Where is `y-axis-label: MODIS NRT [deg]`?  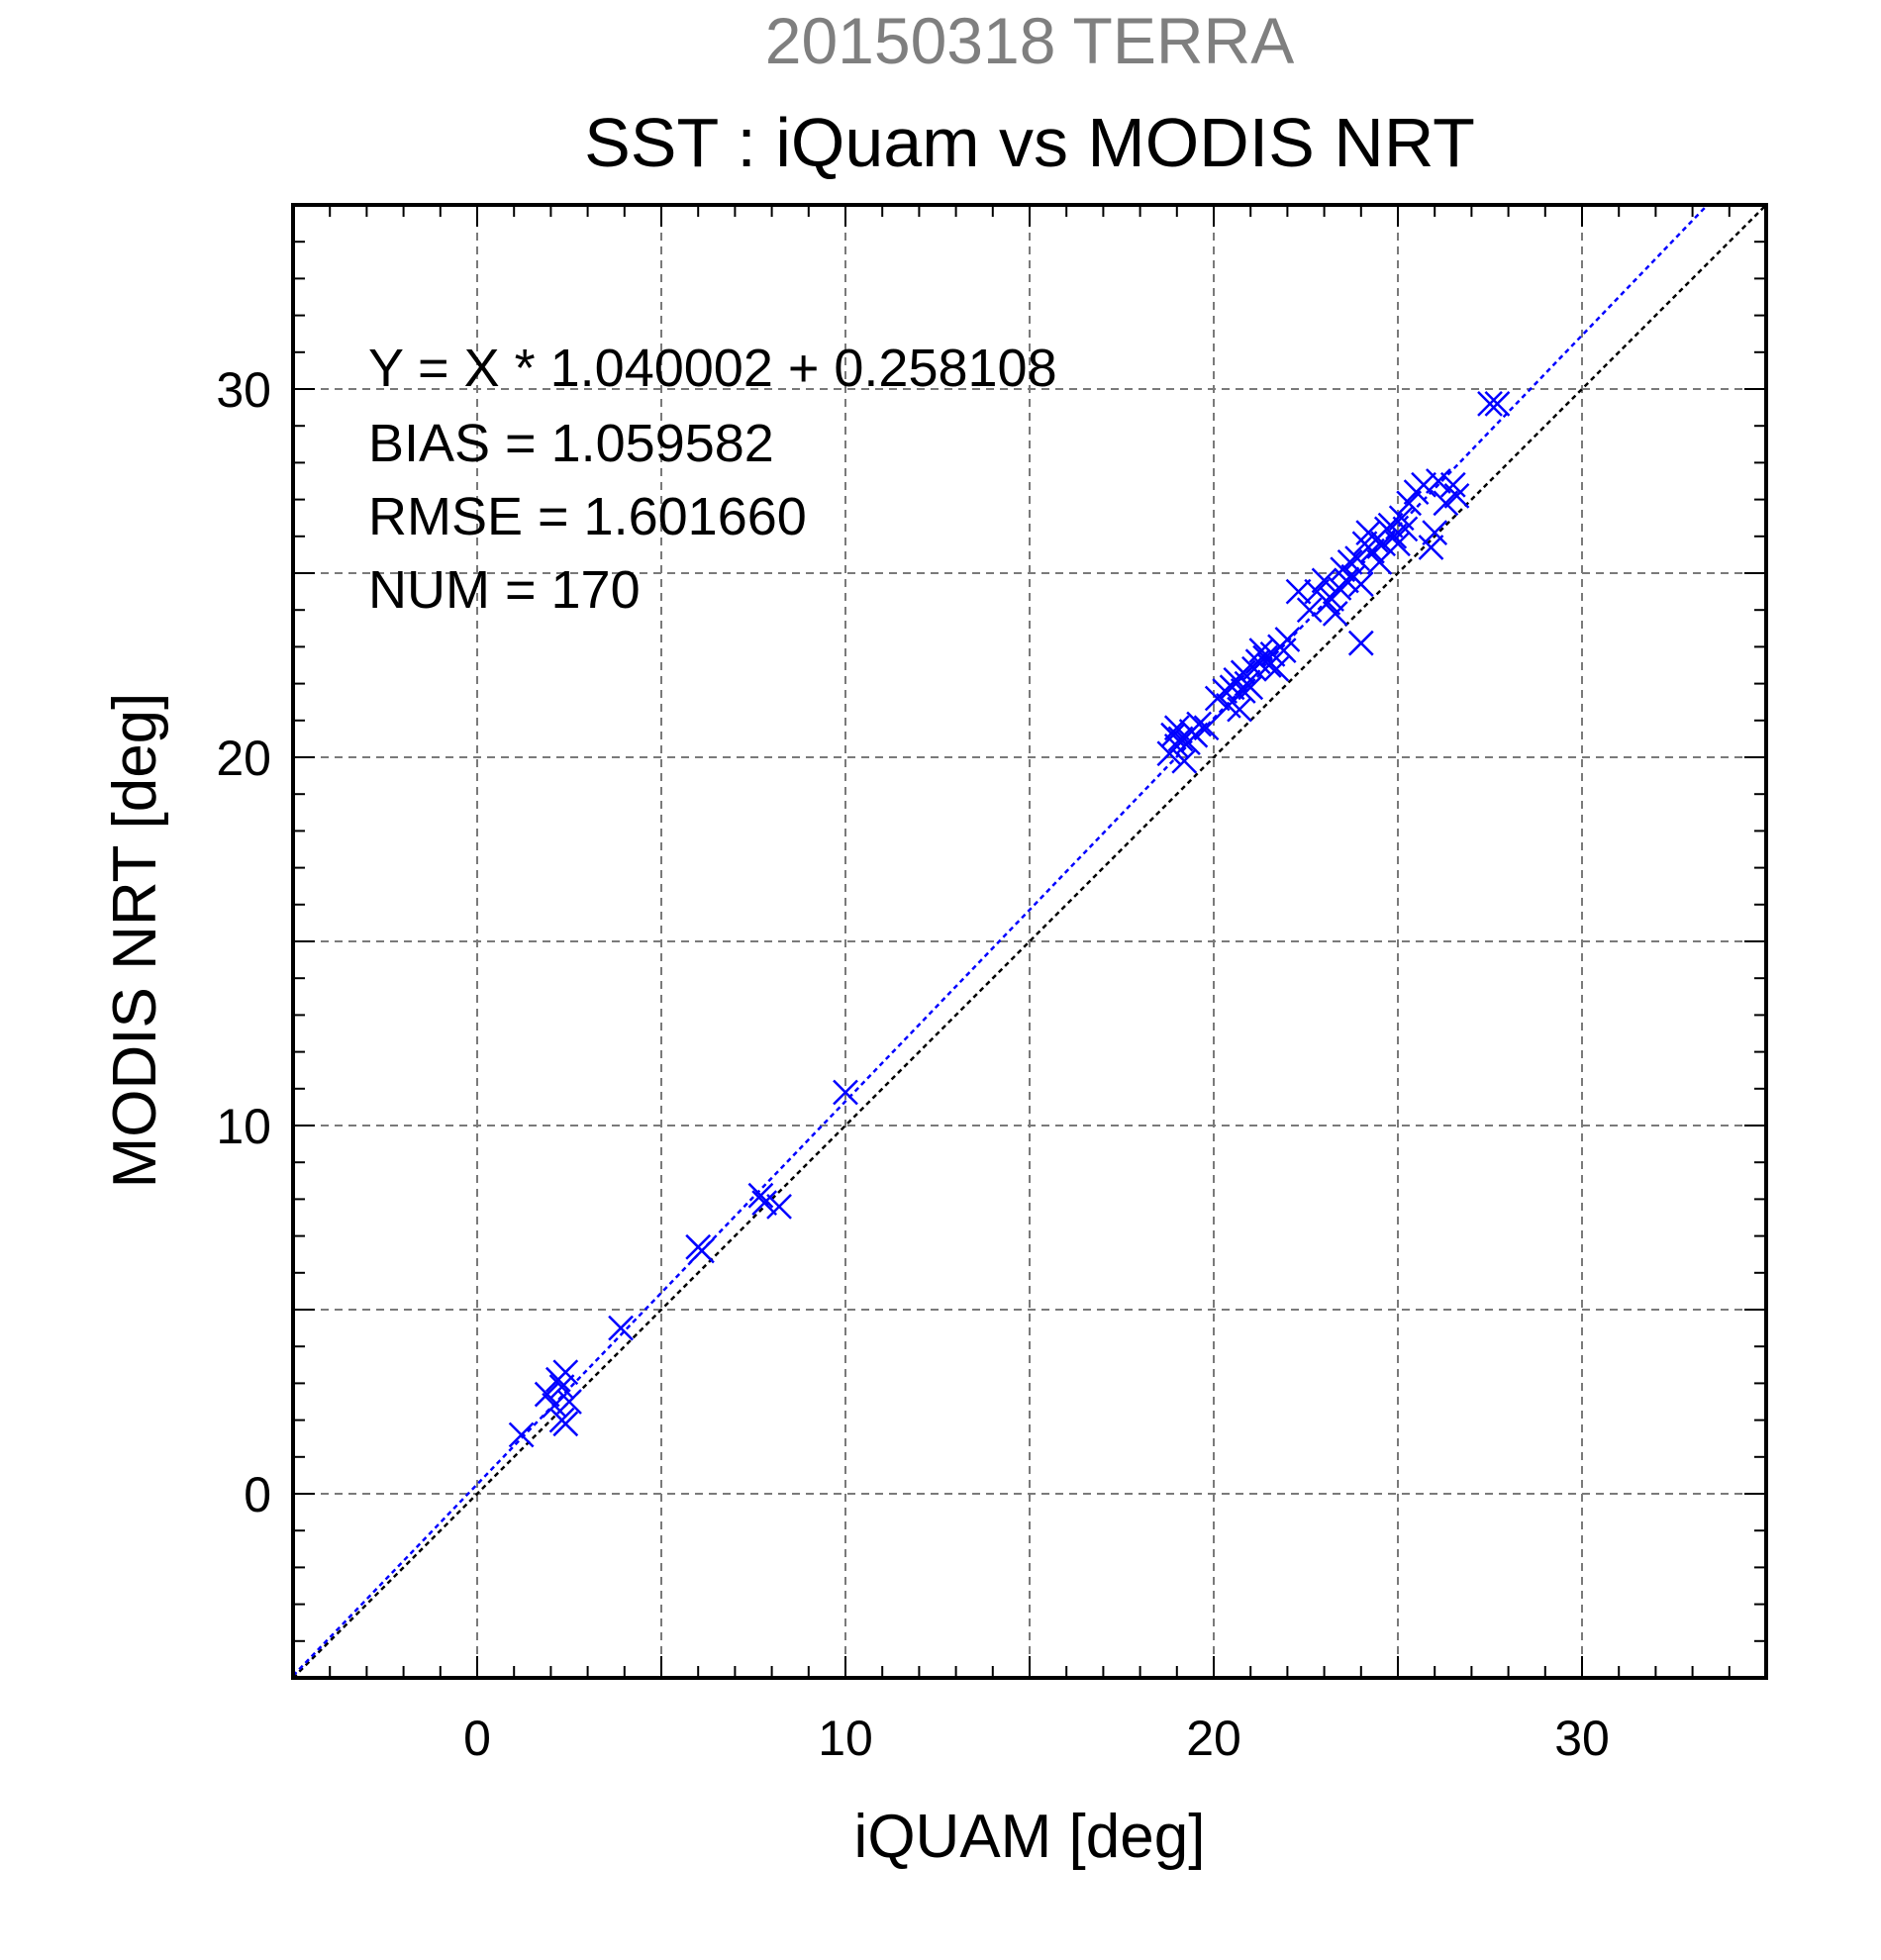
y-axis-label: MODIS NRT [deg] is located at coordinates (135, 941).